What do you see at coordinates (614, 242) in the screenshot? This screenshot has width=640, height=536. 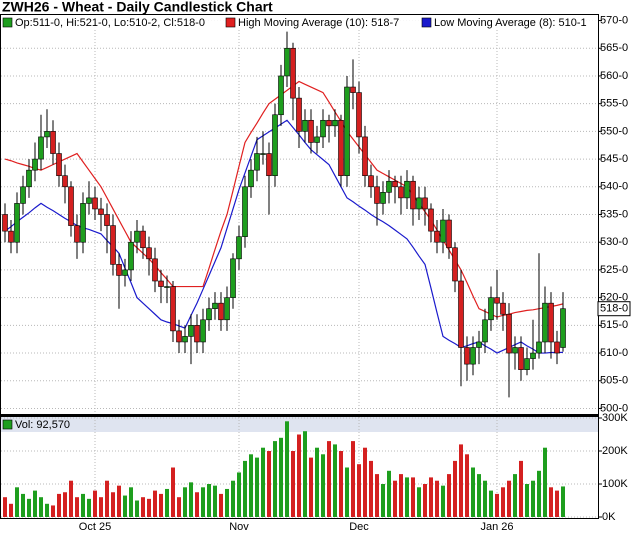 I see `y-tick-label: 530-0` at bounding box center [614, 242].